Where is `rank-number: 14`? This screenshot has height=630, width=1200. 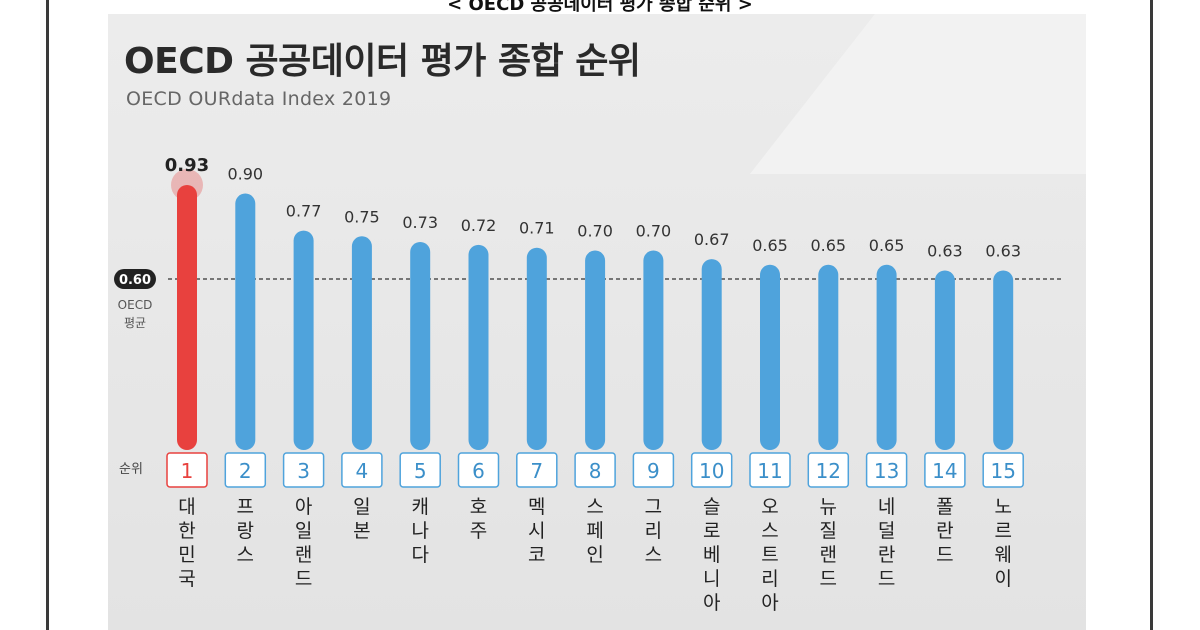
rank-number: 14 is located at coordinates (944, 471).